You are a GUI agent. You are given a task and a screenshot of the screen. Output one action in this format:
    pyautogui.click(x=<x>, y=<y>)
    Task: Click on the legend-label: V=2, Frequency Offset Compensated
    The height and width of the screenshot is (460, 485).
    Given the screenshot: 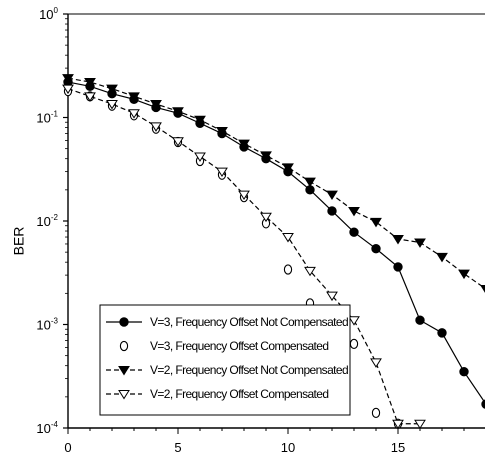 What is the action you would take?
    pyautogui.click(x=239, y=394)
    